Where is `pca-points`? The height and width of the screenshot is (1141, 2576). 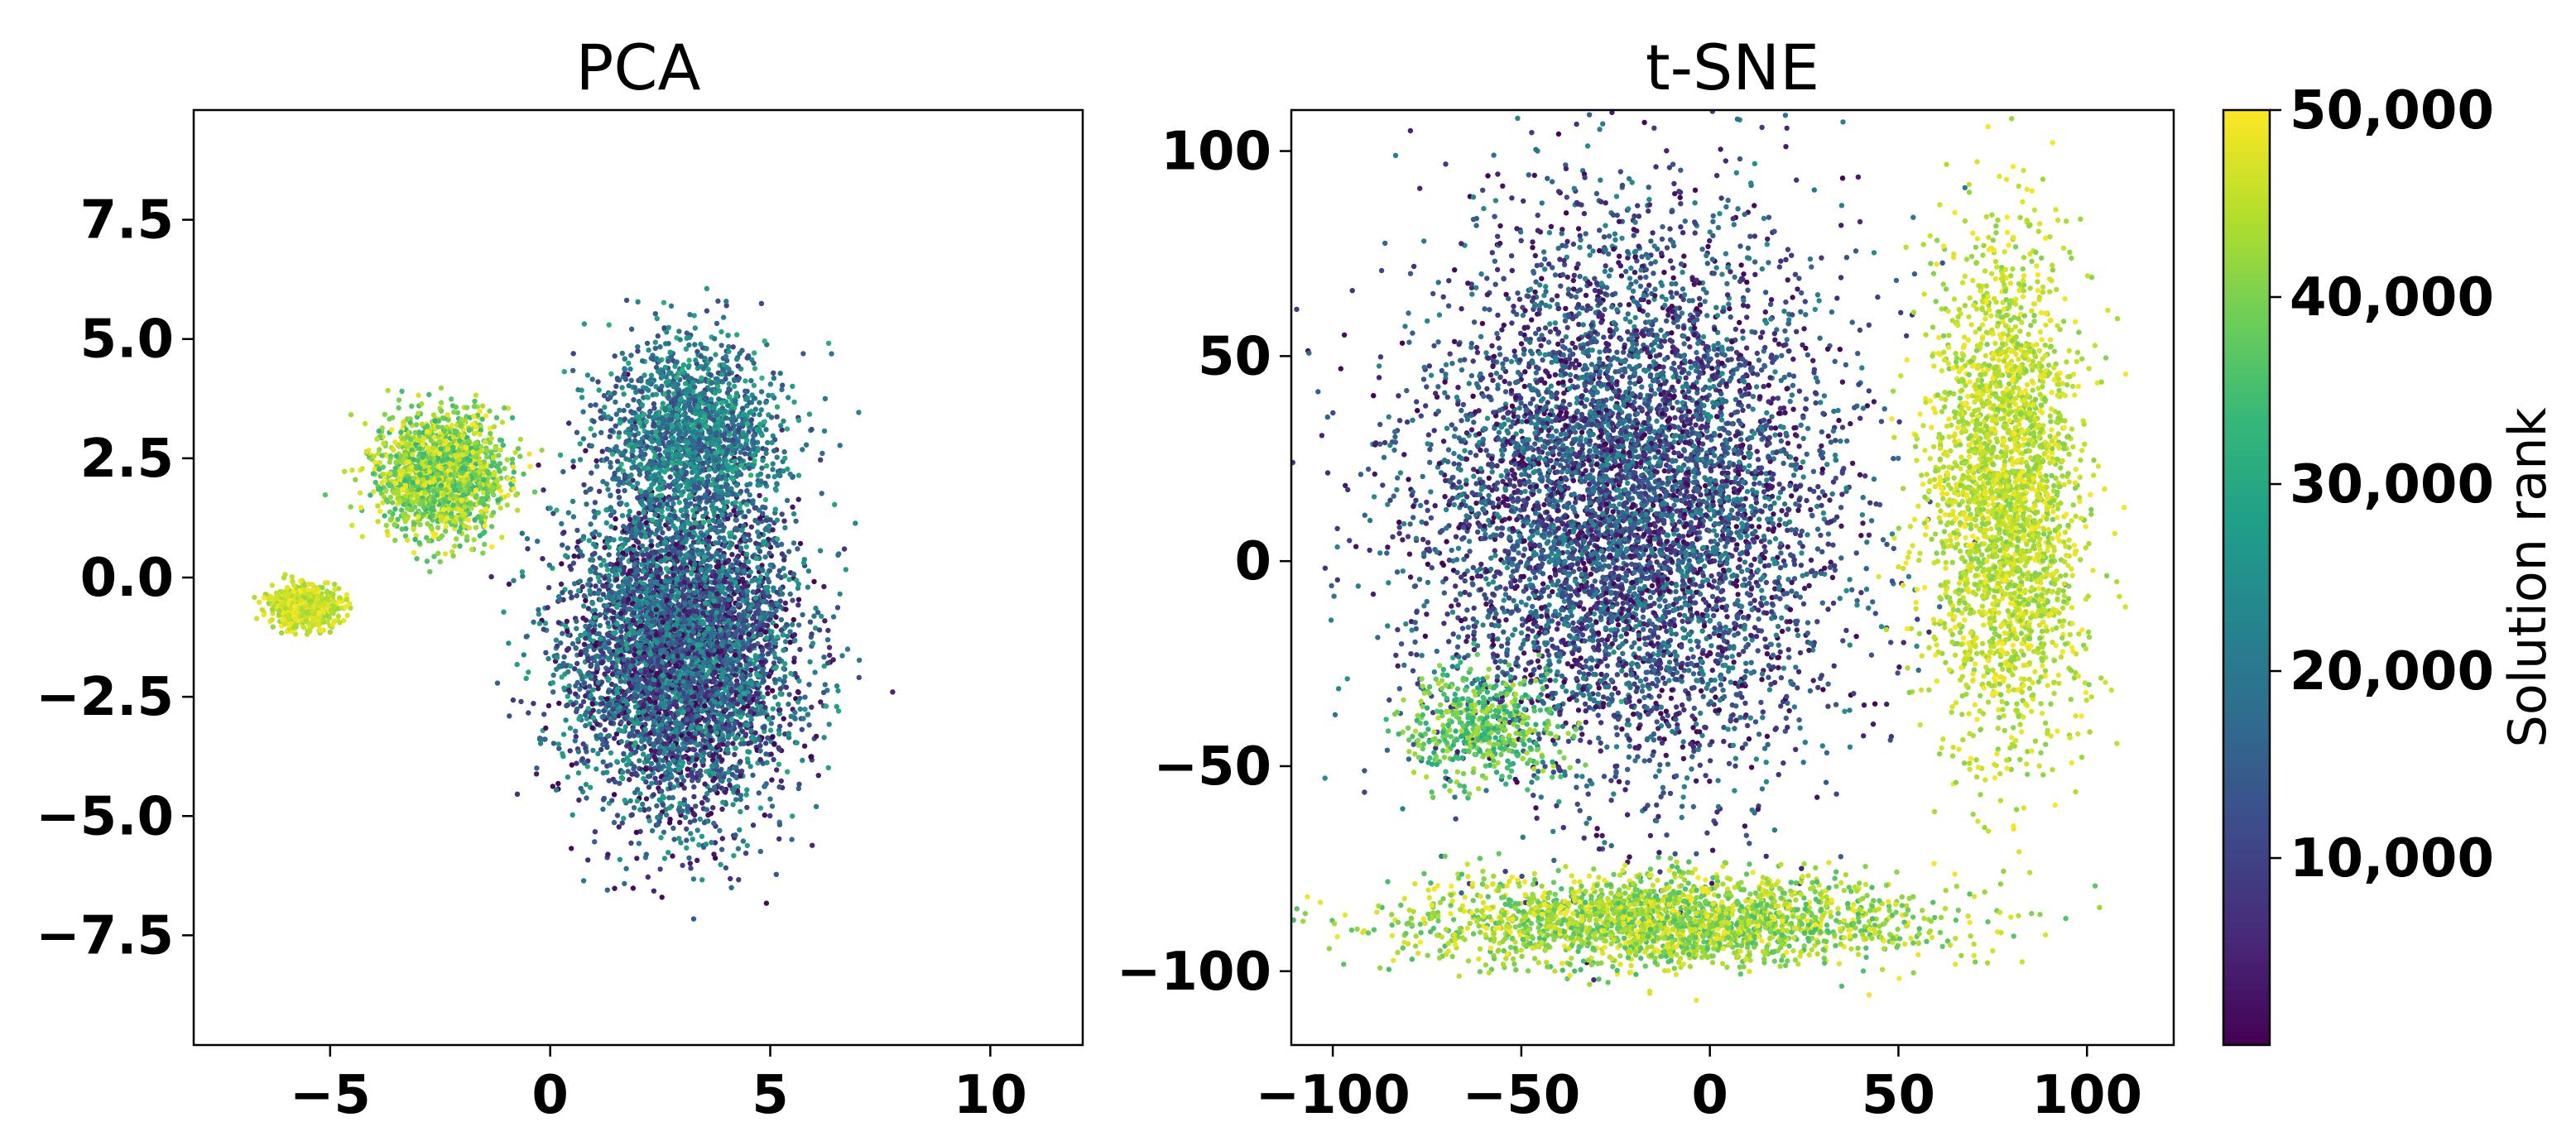 pca-points is located at coordinates (574, 603).